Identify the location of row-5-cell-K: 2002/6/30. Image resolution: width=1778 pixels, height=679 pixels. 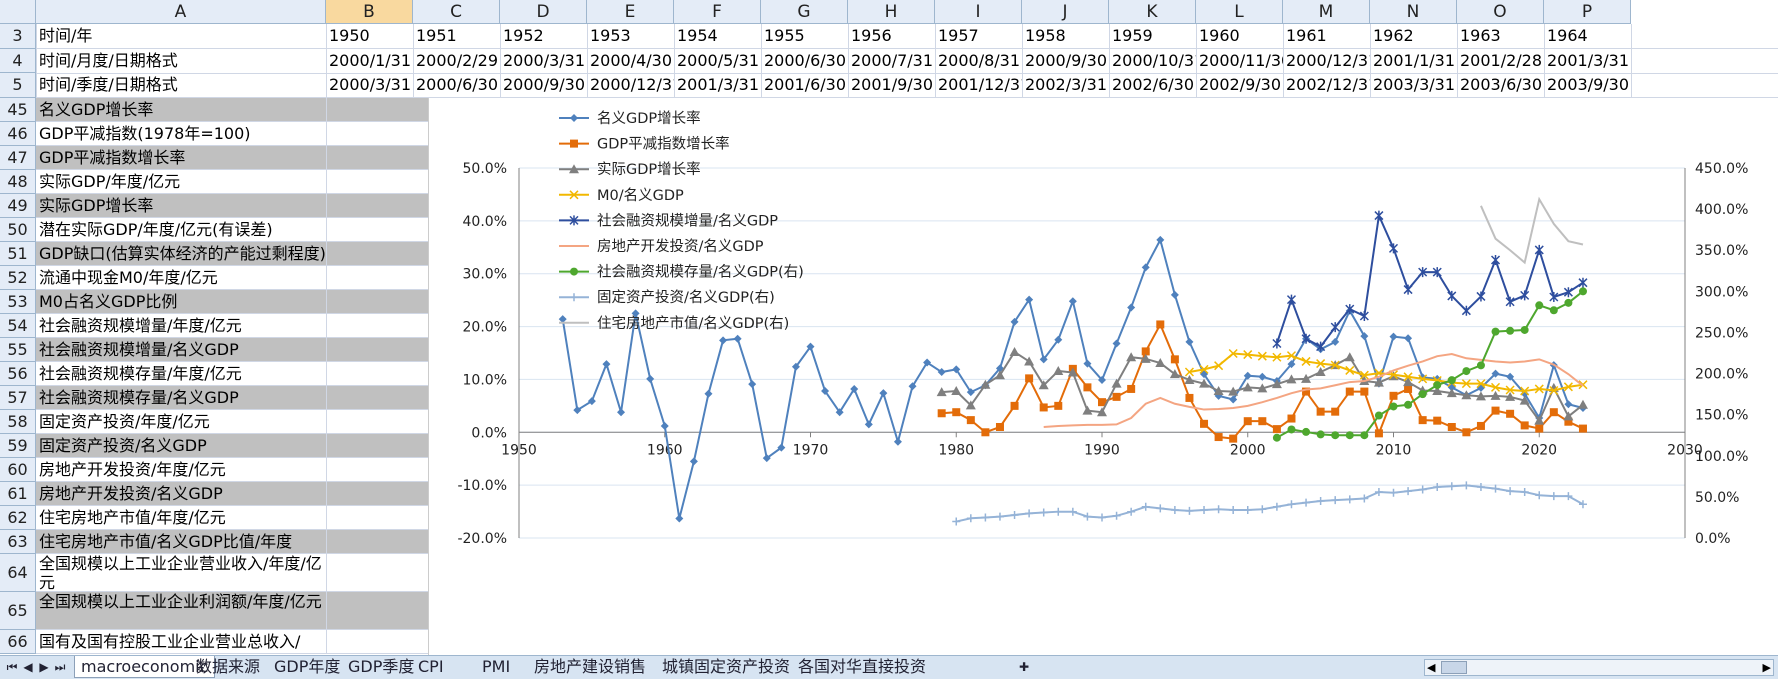
(1153, 84).